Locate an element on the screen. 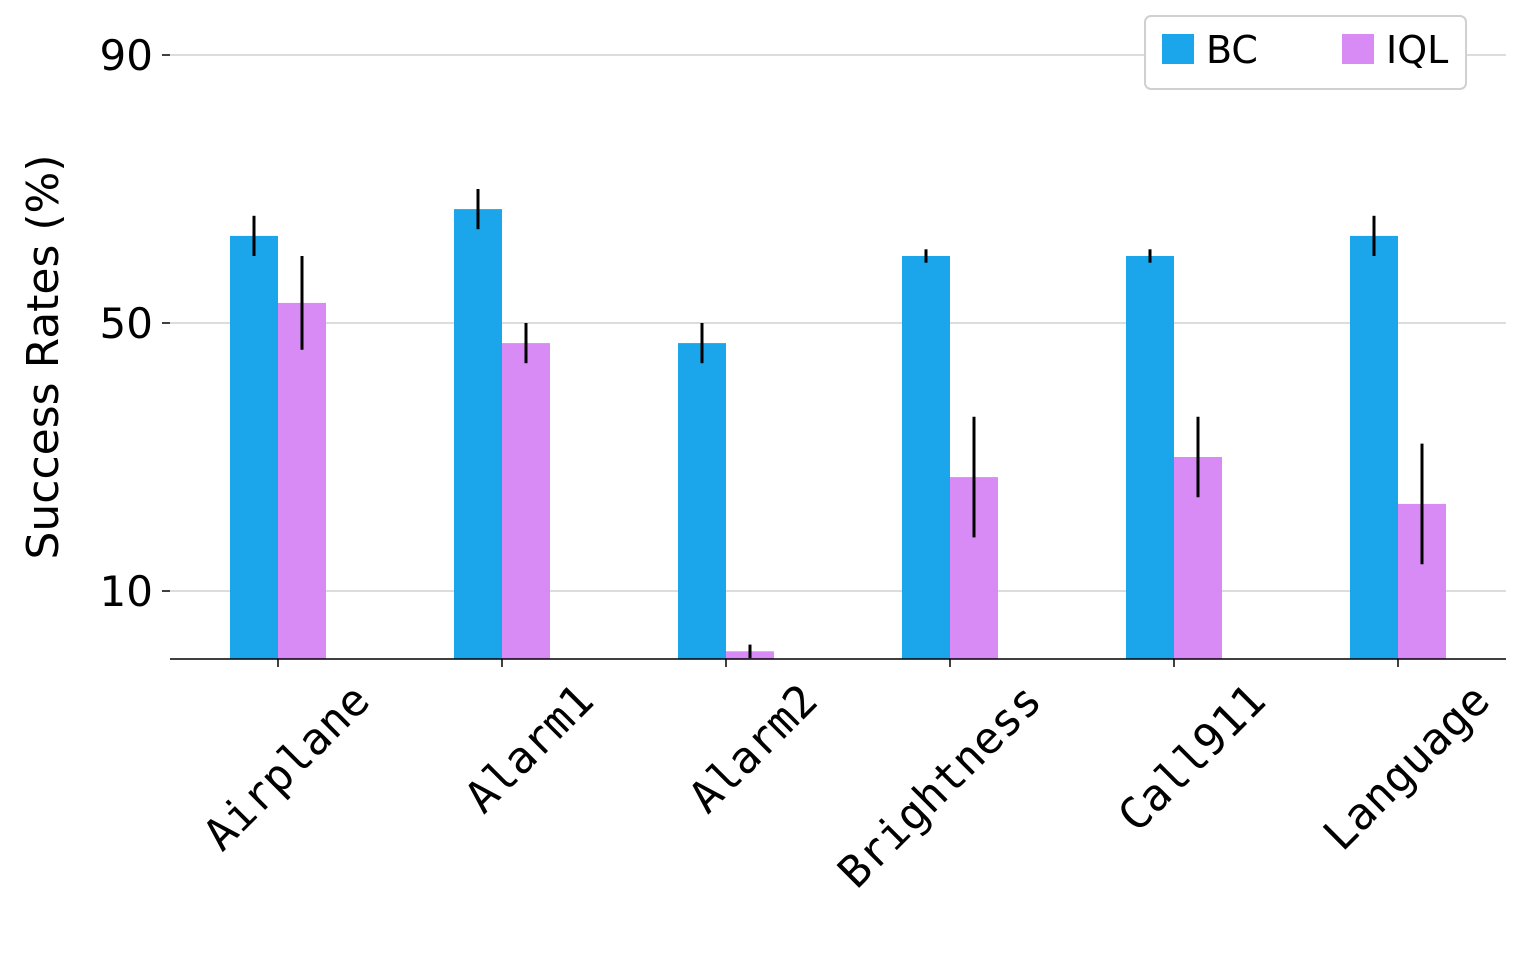  y-axis-label: Success Rates (%) is located at coordinates (43, 356).